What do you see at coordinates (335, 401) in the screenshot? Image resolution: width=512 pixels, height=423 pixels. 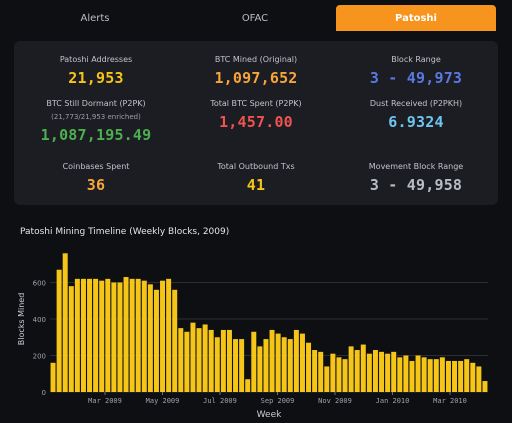 I see `x-tick-label: Nov 2009` at bounding box center [335, 401].